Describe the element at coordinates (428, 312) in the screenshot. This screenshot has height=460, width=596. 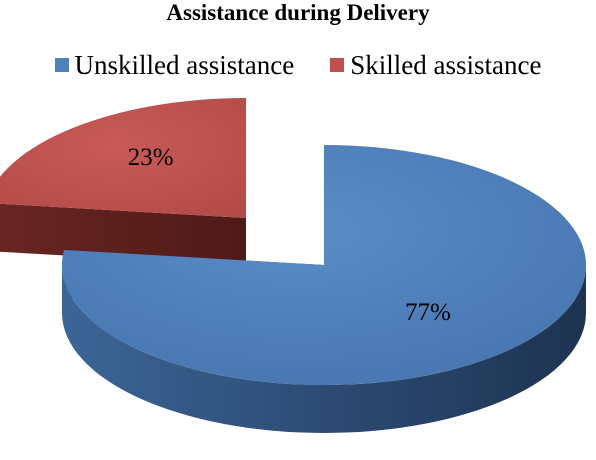
I see `slice-label-unskilled: 77%` at that location.